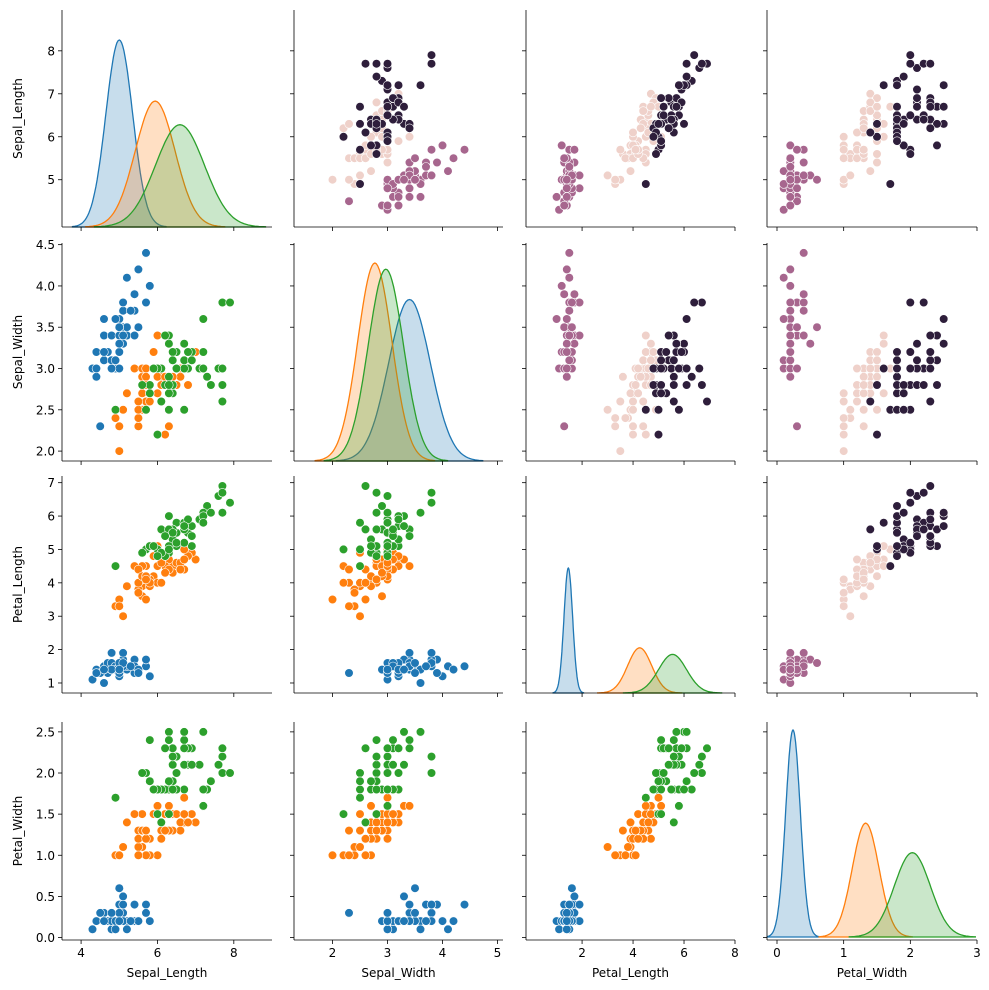 This screenshot has height=990, width=989. Describe the element at coordinates (158, 953) in the screenshot. I see `x-tick-label: 6` at that location.